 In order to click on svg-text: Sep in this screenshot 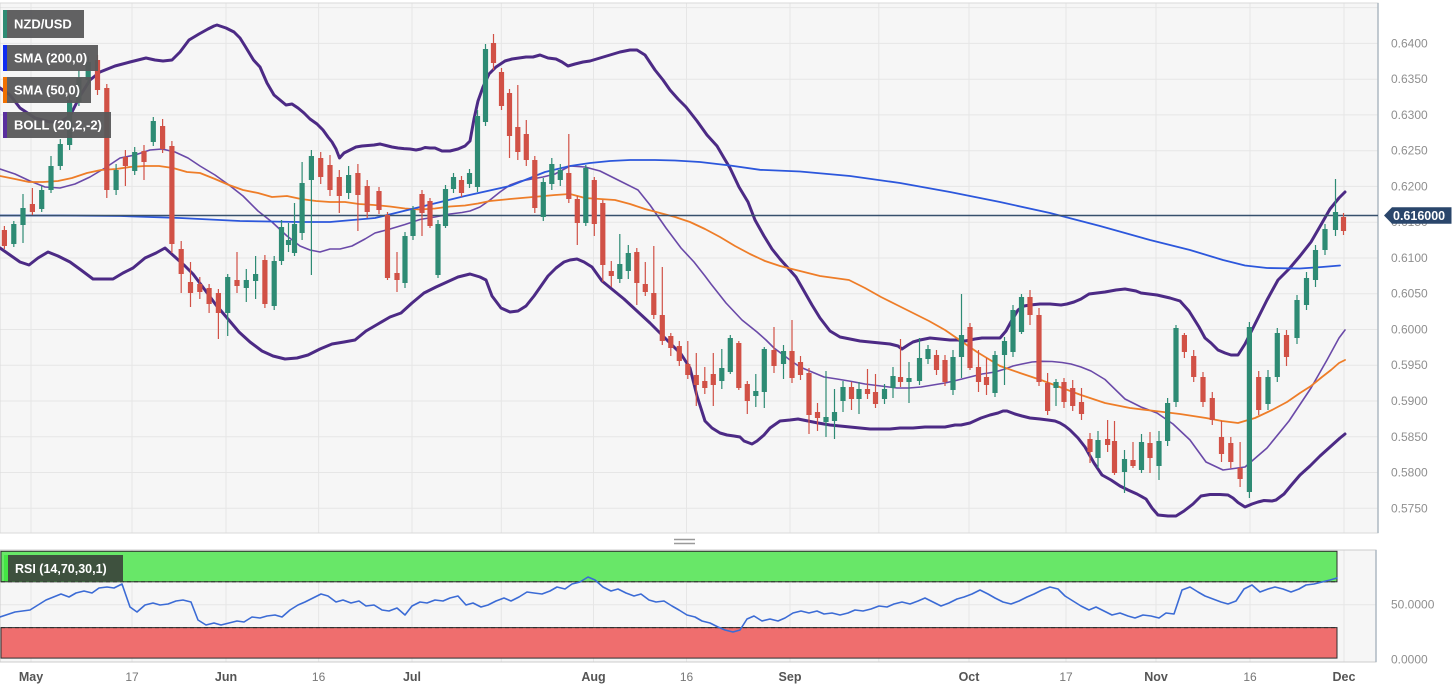, I will do `click(790, 677)`.